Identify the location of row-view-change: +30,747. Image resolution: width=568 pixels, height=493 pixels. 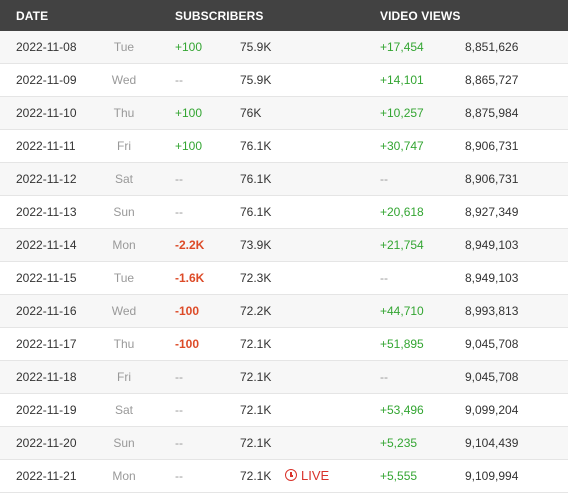
(402, 146).